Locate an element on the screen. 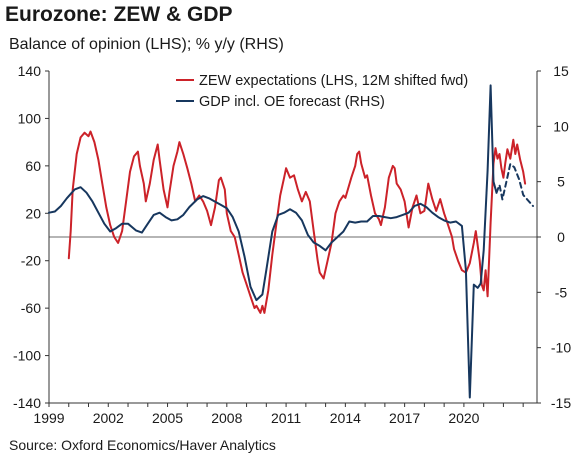 The height and width of the screenshot is (459, 580). y-left-tick-label: 60 is located at coordinates (33, 166).